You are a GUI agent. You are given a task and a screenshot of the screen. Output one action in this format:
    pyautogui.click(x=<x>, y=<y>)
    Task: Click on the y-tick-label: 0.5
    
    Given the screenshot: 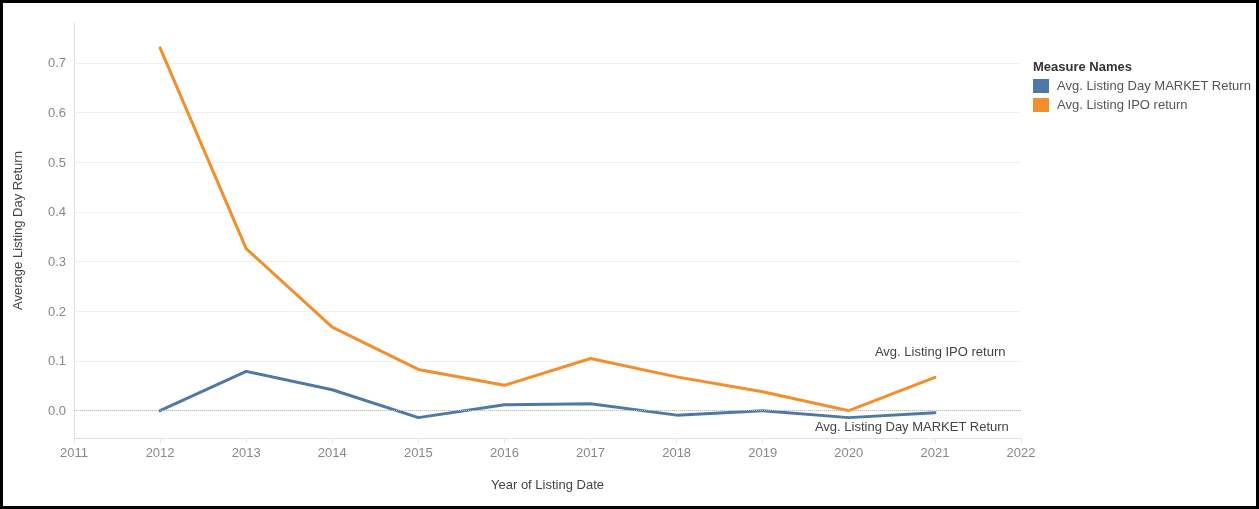 What is the action you would take?
    pyautogui.click(x=56, y=162)
    